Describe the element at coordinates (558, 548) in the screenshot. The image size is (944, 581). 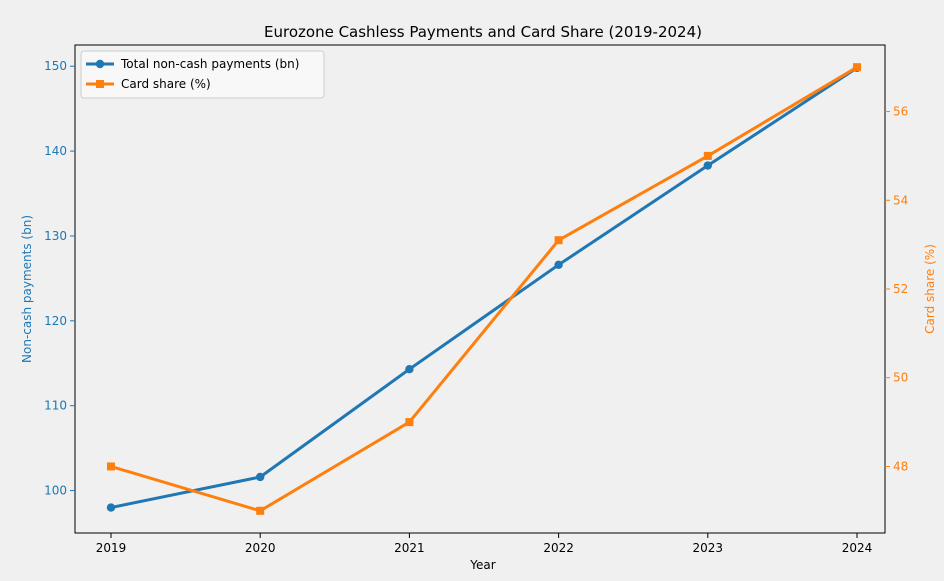
I see `x-tick-label: 2022` at that location.